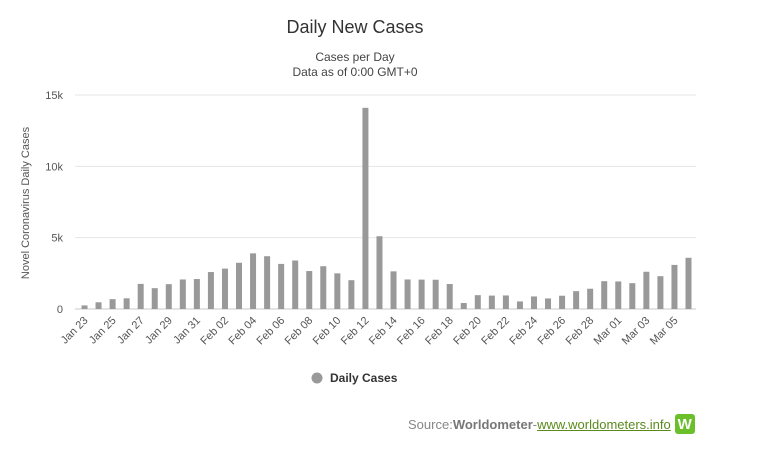 The height and width of the screenshot is (462, 764). I want to click on x-tick-label: Jan 29, so click(159, 331).